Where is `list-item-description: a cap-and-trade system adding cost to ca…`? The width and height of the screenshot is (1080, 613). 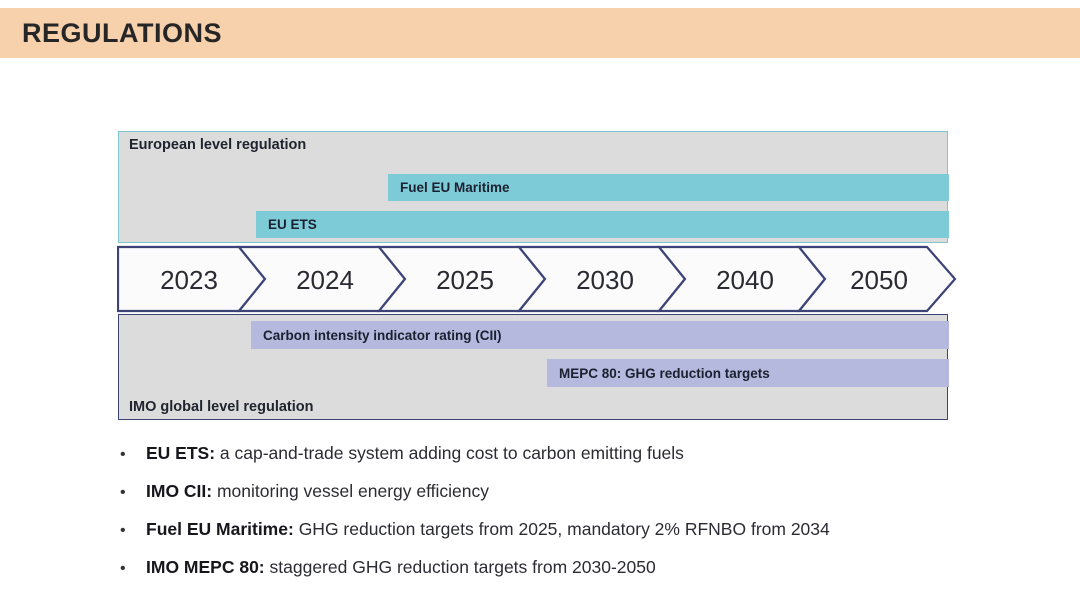 list-item-description: a cap-and-trade system adding cost to ca… is located at coordinates (451, 453).